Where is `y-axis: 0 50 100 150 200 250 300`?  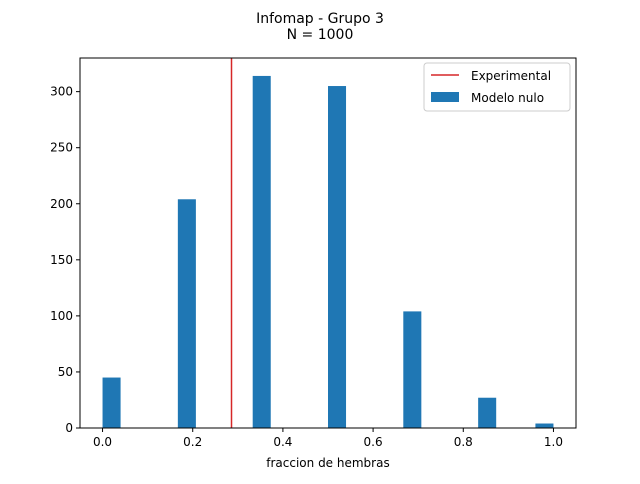 y-axis: 0 50 100 150 200 250 300 is located at coordinates (65, 260).